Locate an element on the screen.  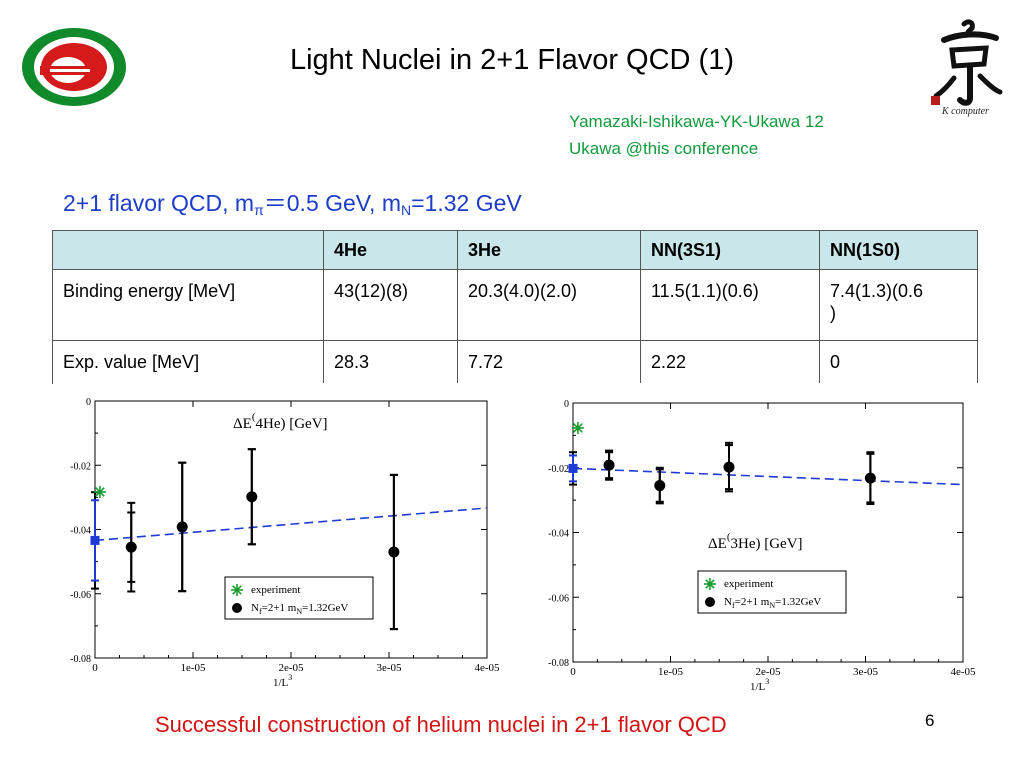
params-pre: 2+1 flavor QCD, m is located at coordinates (159, 203).